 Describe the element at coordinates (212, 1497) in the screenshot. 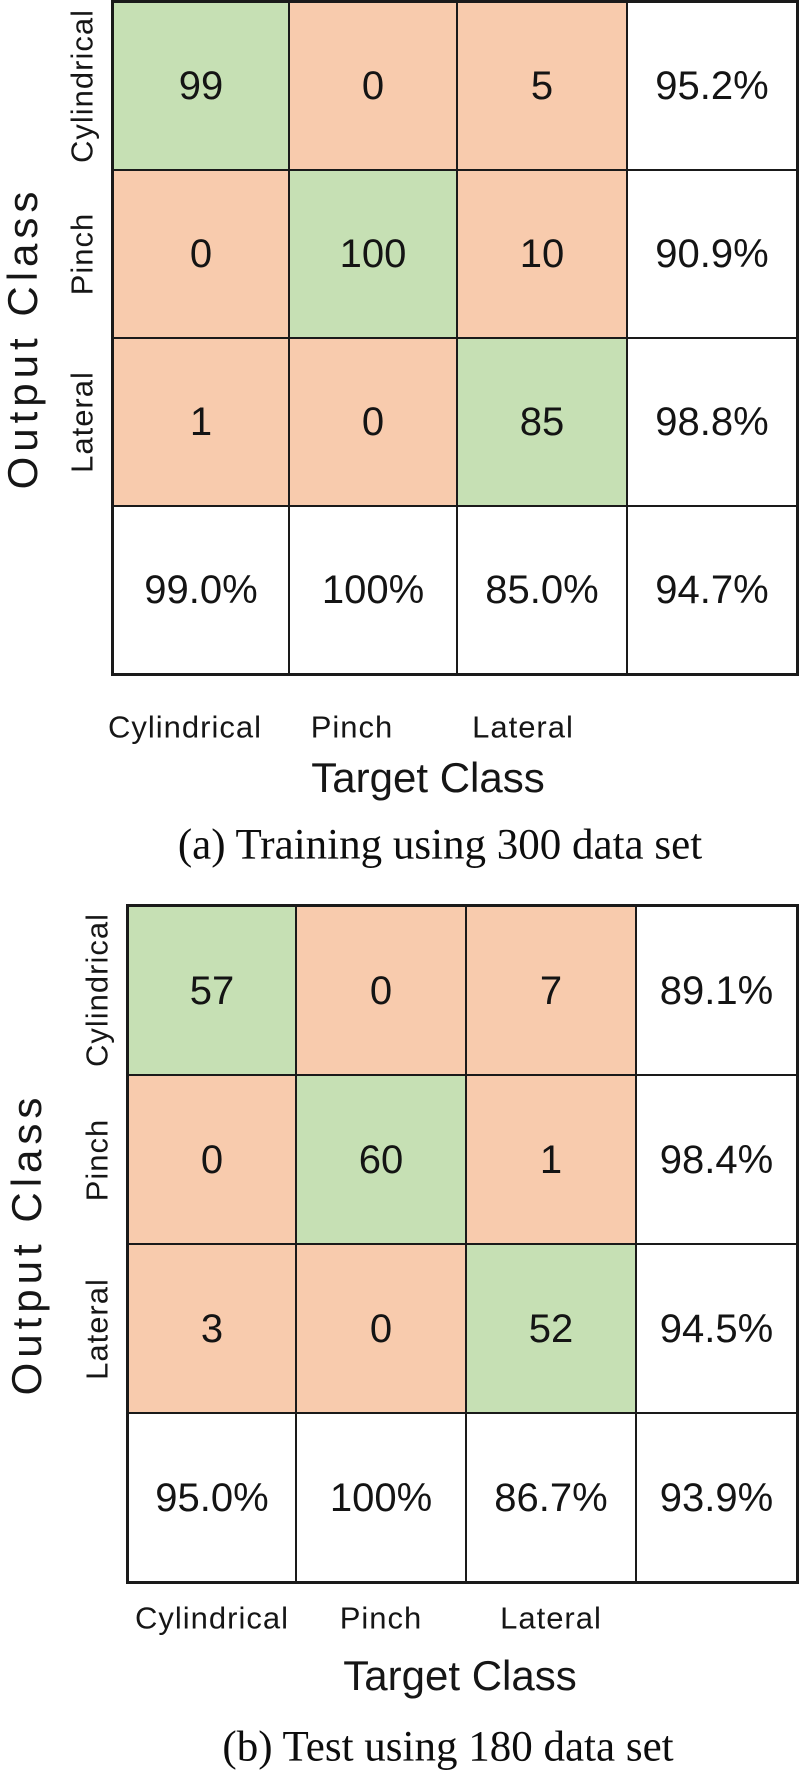

I see `matrix-col-summary-cell: 95.0%` at that location.